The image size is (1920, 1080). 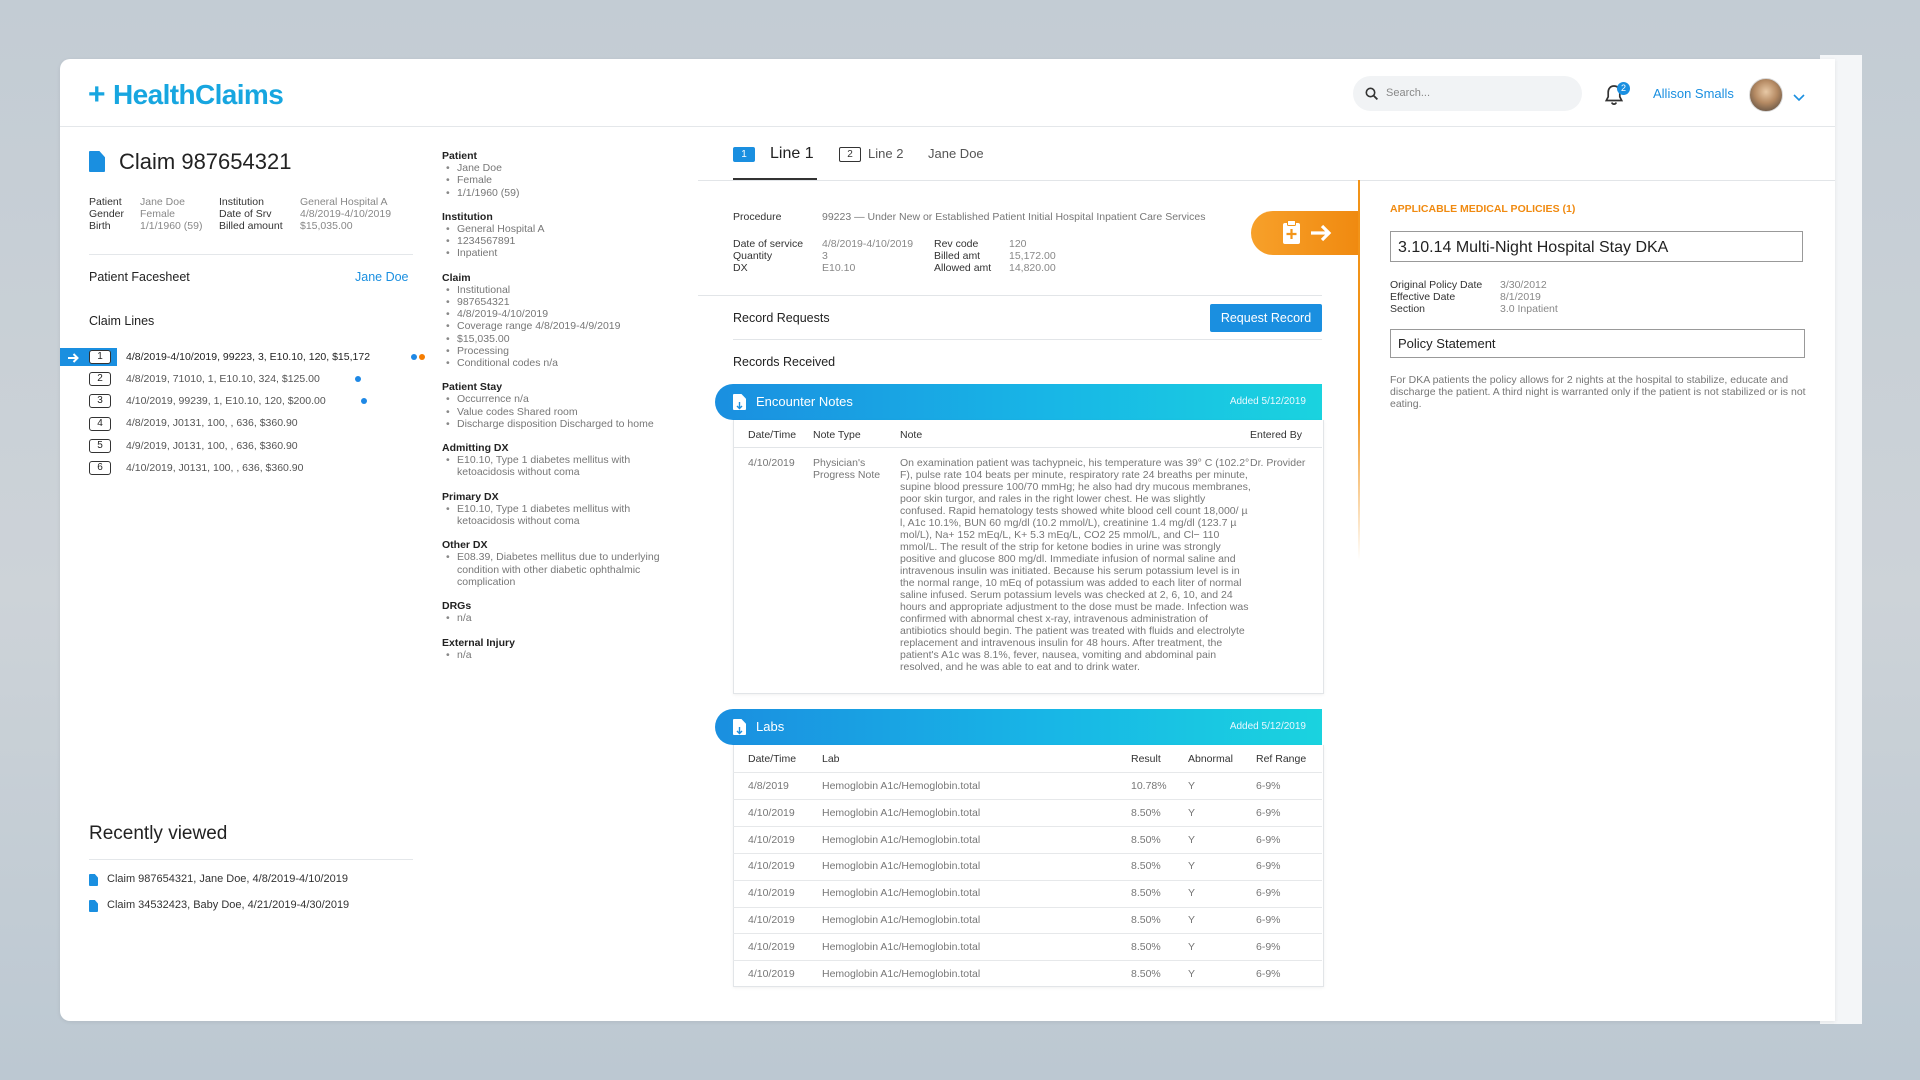 I want to click on claim-line: 4/8/2019, 71010, 1, E10.10, 324, $125.00, so click(x=223, y=378).